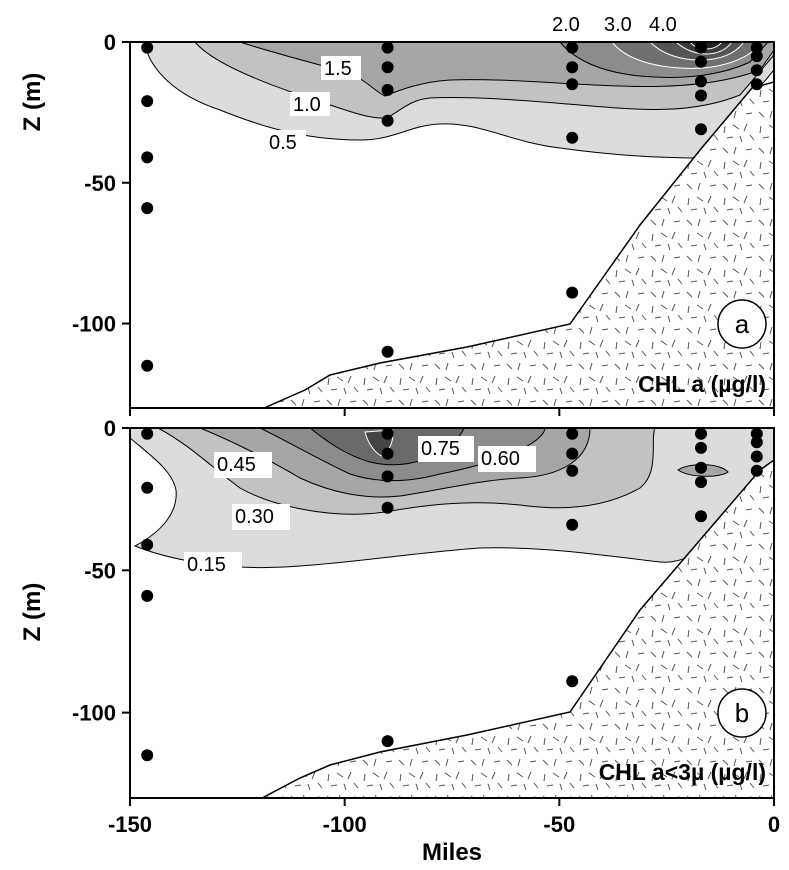 Image resolution: width=789 pixels, height=870 pixels. I want to click on contour-label-b-0.75: 0.75, so click(440, 449).